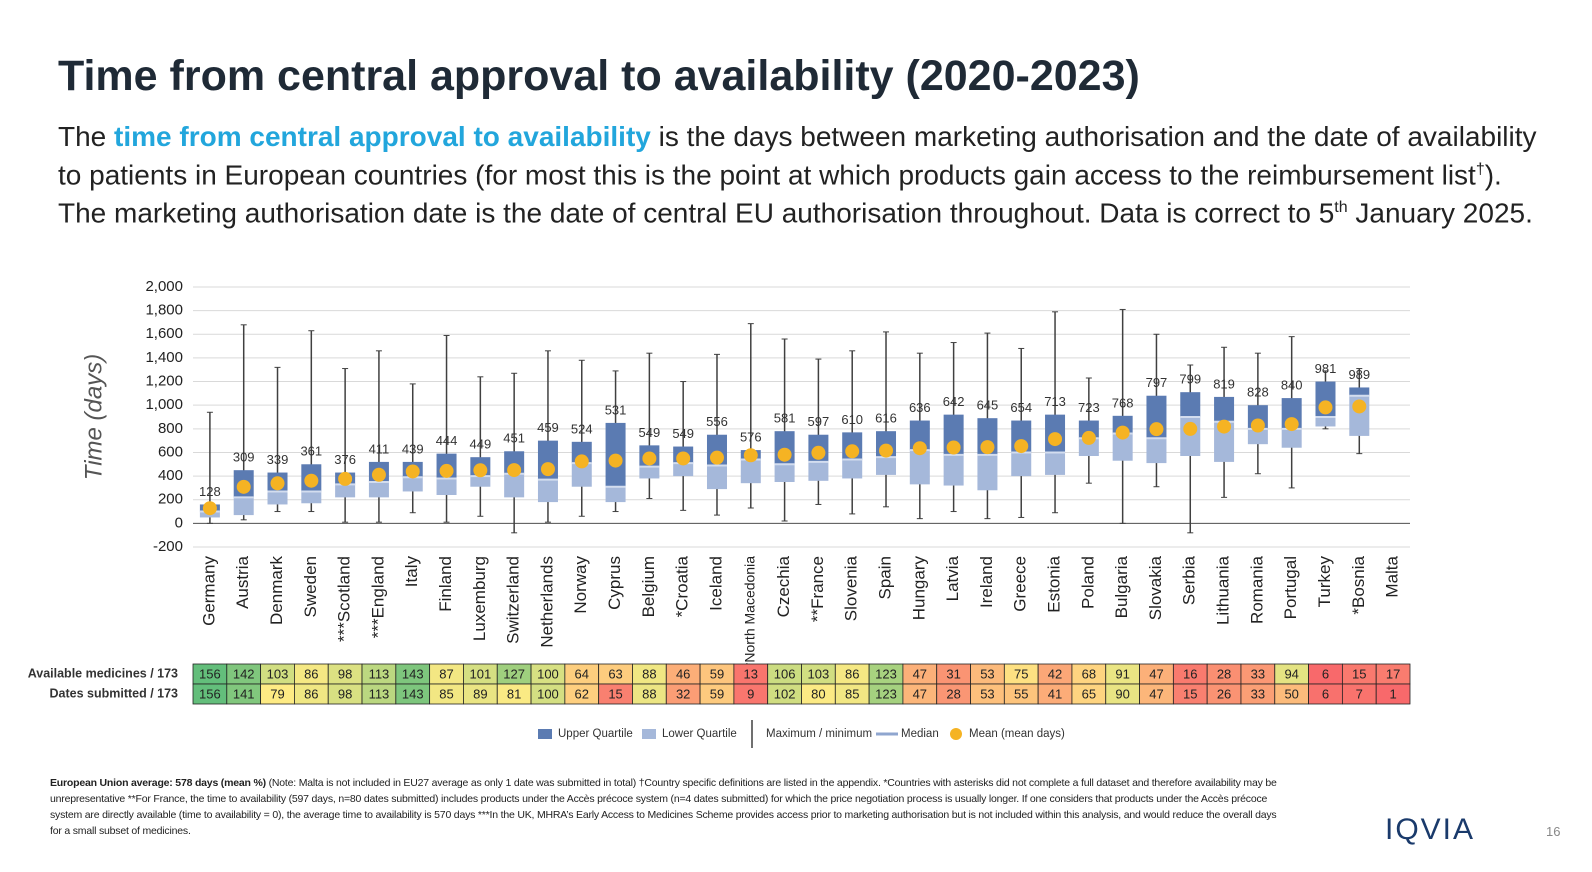 This screenshot has width=1592, height=872. I want to click on table-value: 85, so click(446, 693).